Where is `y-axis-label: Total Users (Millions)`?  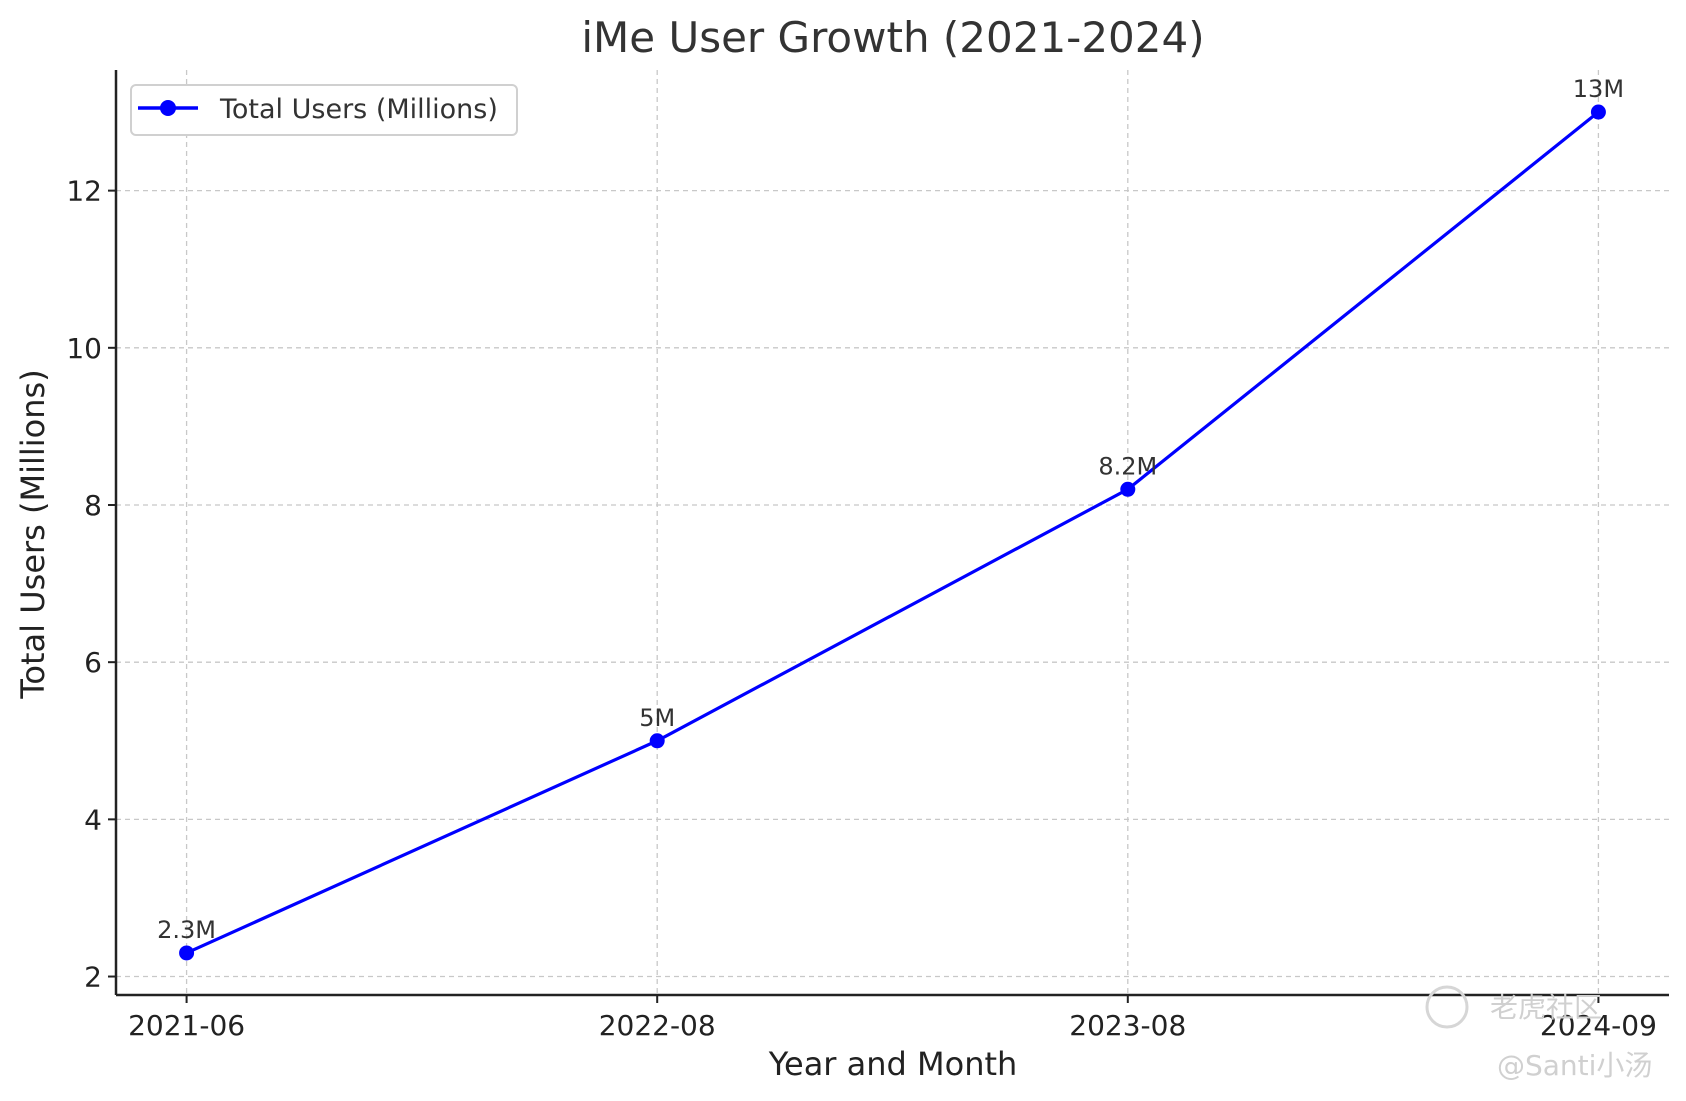
y-axis-label: Total Users (Millions) is located at coordinates (33, 534).